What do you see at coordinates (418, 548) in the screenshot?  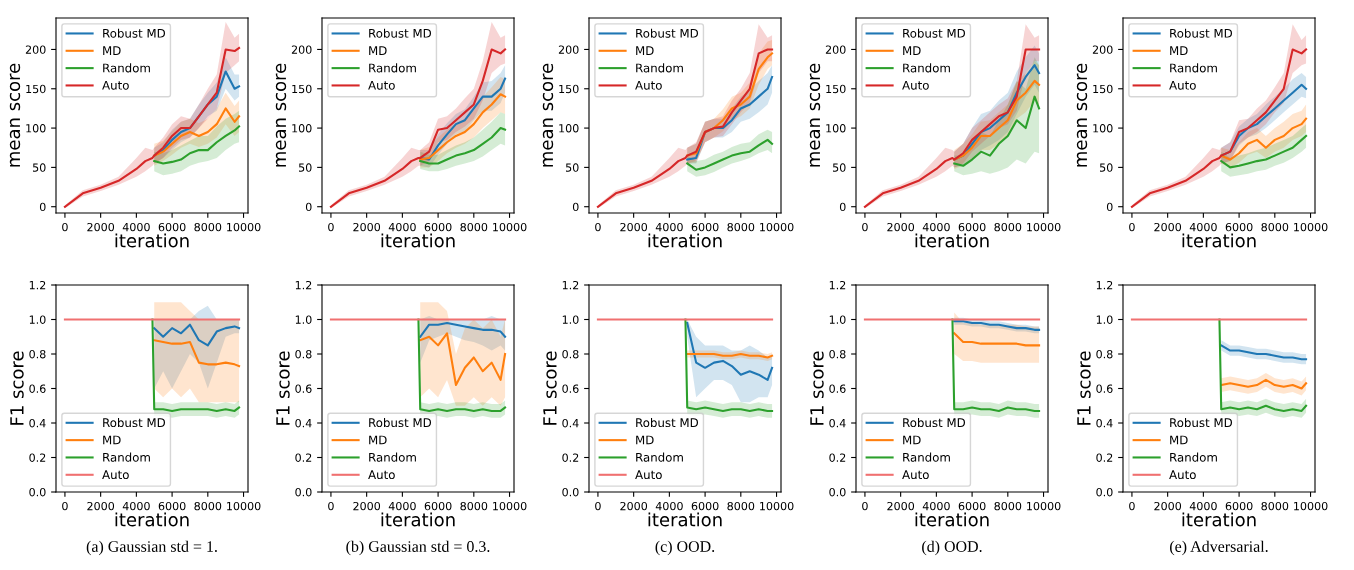 I see `text: (b) Gaussian std = 0.3.` at bounding box center [418, 548].